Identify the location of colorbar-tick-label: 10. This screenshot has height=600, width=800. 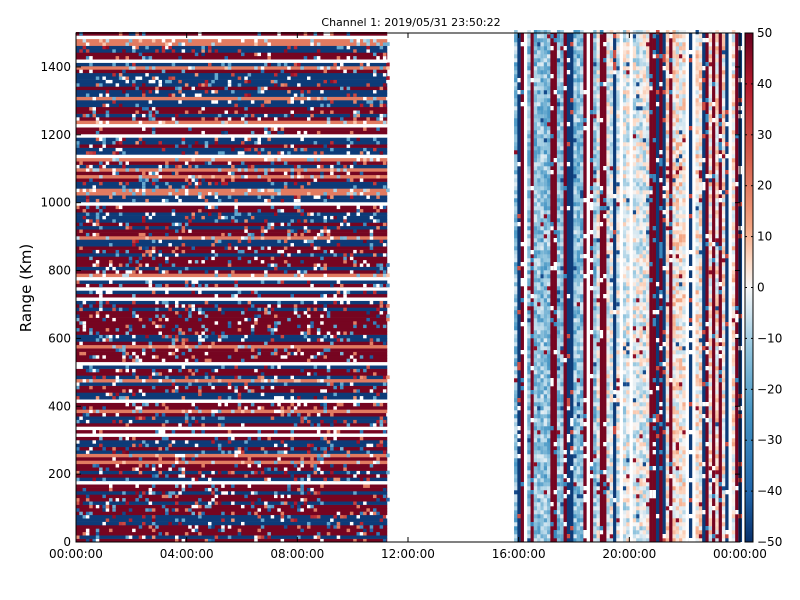
(764, 237).